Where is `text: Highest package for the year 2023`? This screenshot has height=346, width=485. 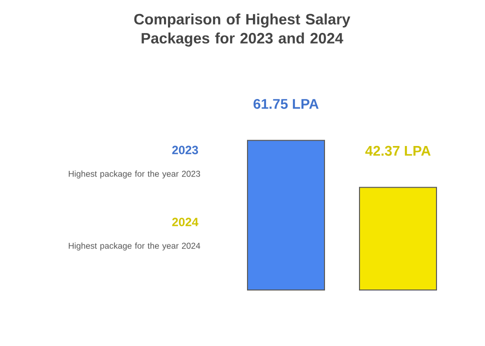
text: Highest package for the year 2023 is located at coordinates (134, 174).